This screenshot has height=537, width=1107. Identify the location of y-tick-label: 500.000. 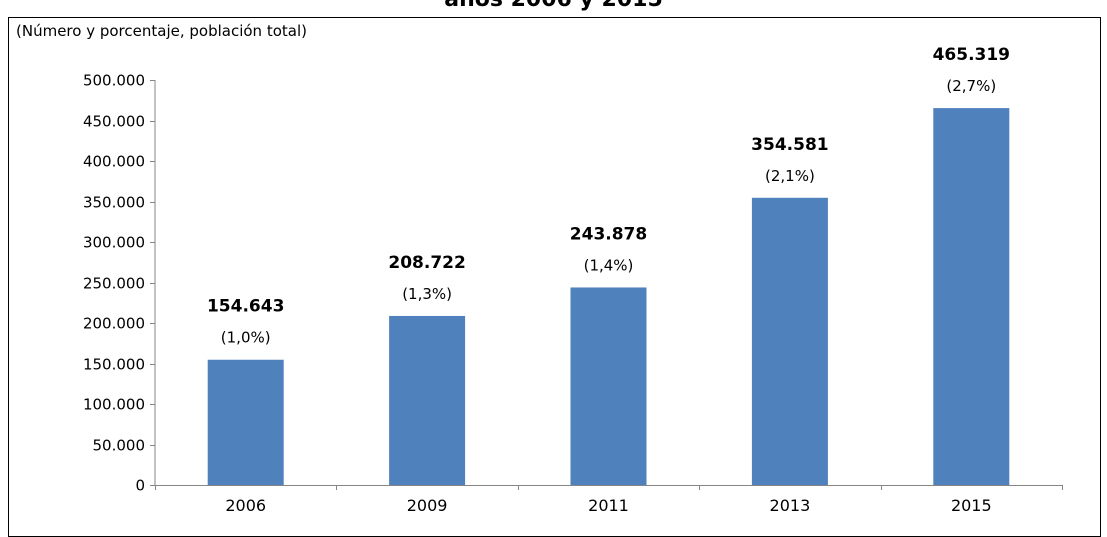
(114, 81).